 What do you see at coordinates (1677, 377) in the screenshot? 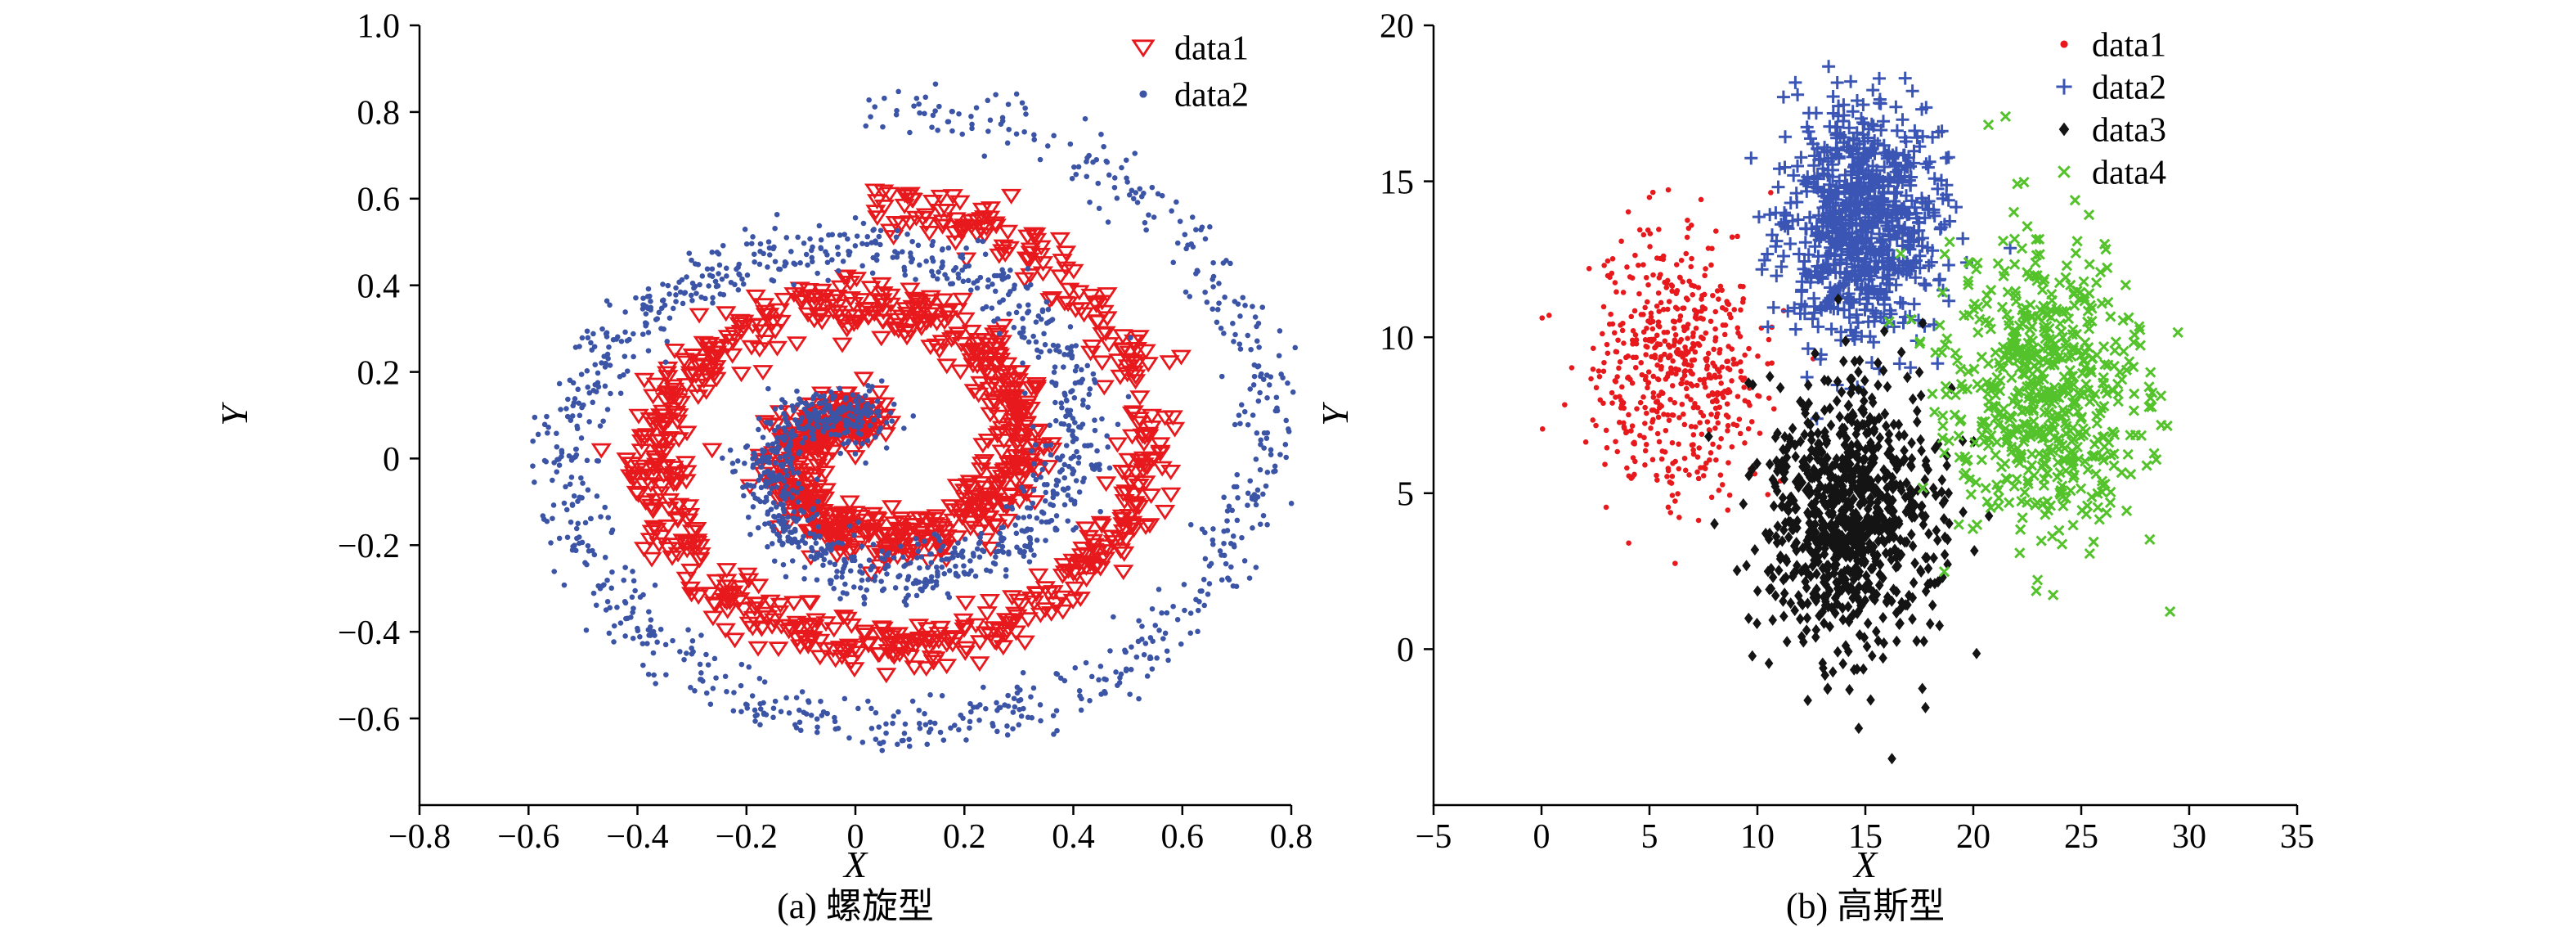
I see `series-data1-points` at bounding box center [1677, 377].